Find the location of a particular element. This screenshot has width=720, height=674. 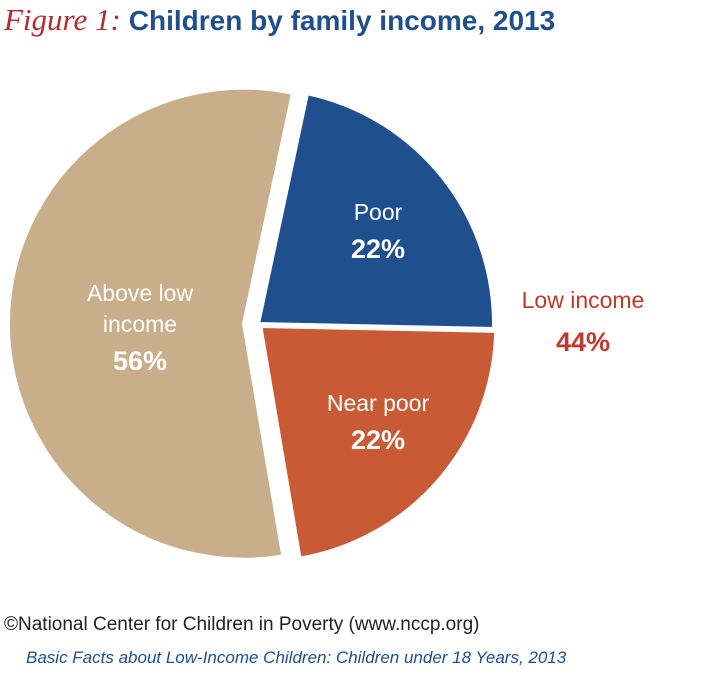

slice-label: Poor is located at coordinates (378, 212).